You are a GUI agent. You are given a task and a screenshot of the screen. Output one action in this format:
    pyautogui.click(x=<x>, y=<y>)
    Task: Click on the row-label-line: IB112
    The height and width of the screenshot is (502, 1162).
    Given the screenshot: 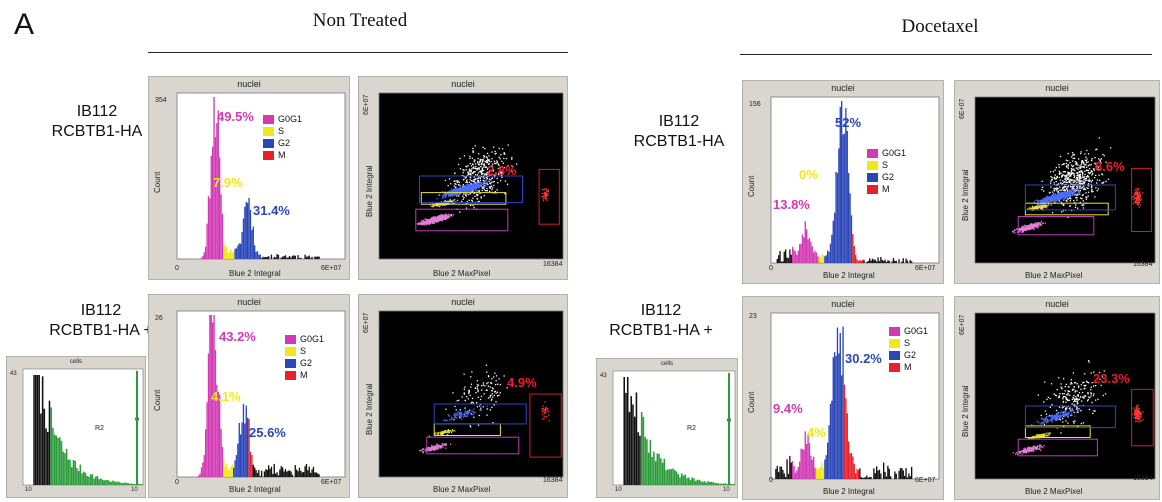 What is the action you would take?
    pyautogui.click(x=661, y=310)
    